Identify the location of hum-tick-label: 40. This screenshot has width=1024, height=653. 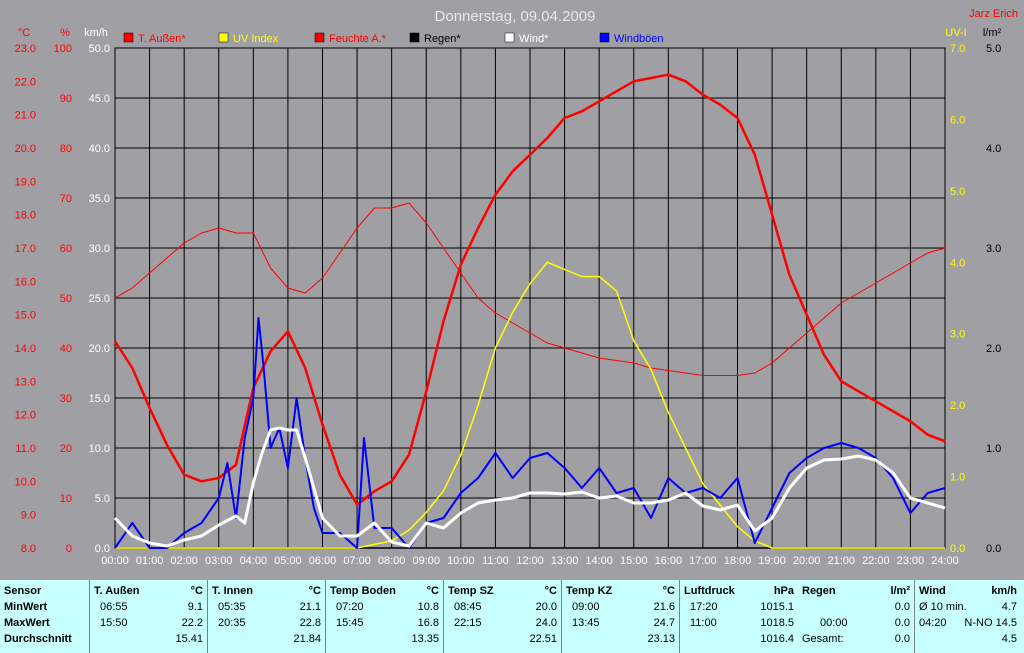
(66, 349).